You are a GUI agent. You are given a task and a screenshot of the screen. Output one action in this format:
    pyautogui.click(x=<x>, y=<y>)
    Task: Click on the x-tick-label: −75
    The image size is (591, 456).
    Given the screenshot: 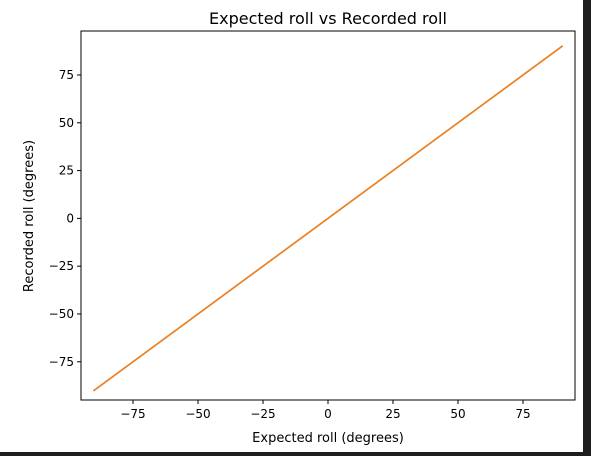 What is the action you would take?
    pyautogui.click(x=132, y=414)
    